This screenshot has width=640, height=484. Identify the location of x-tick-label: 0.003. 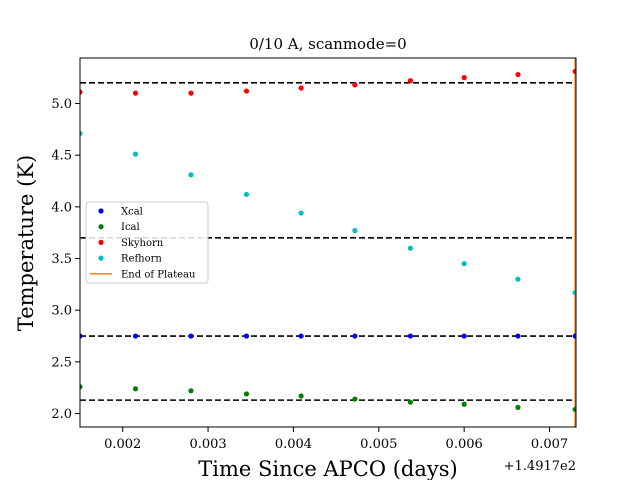
(207, 444).